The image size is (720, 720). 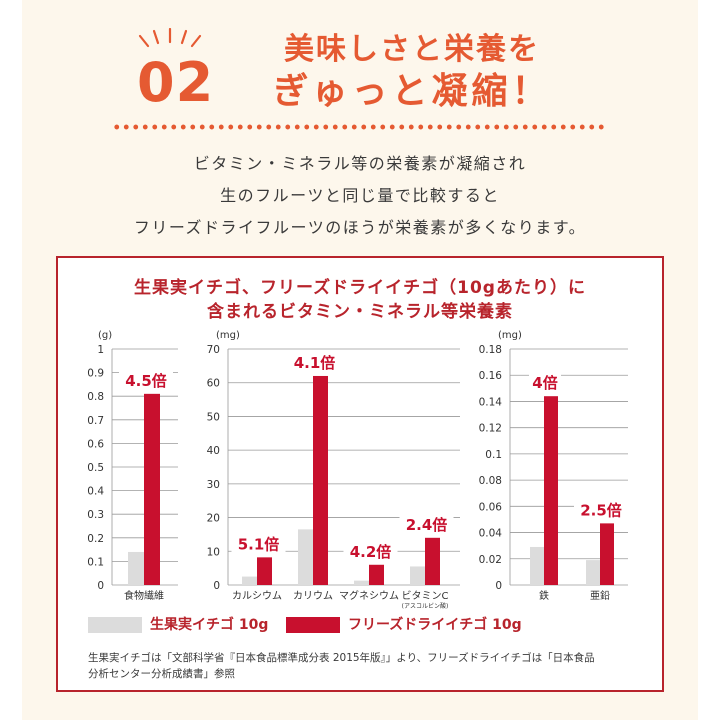 I want to click on y-tick-label: 0.06, so click(x=491, y=507).